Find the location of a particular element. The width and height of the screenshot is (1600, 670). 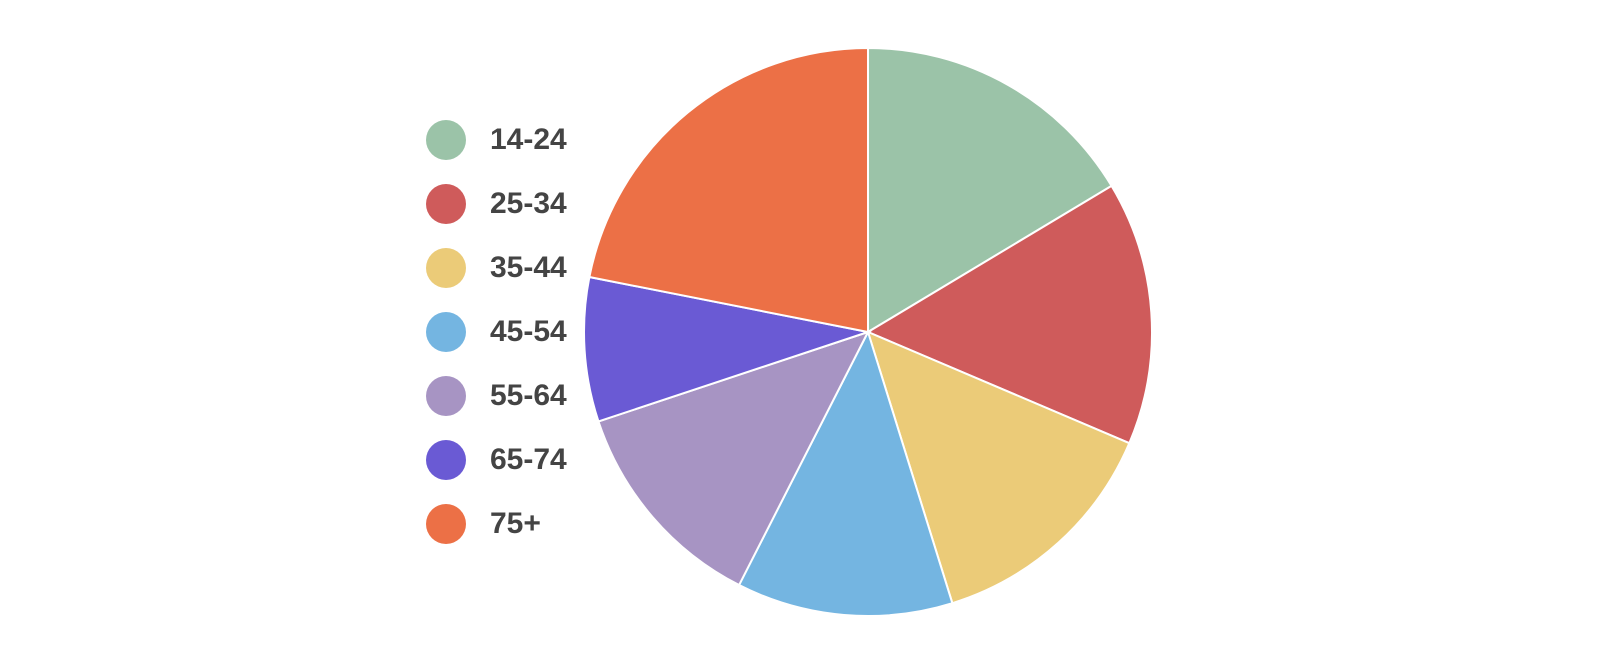

legend-label: 35-44 is located at coordinates (528, 267).